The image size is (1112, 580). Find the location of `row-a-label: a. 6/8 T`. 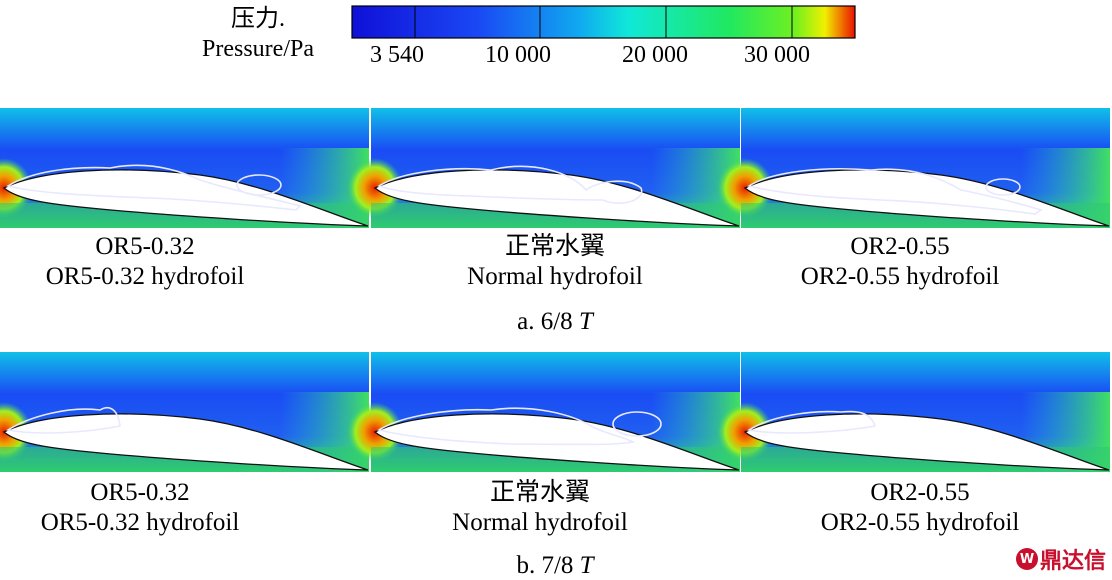

row-a-label: a. 6/8 T is located at coordinates (555, 322).